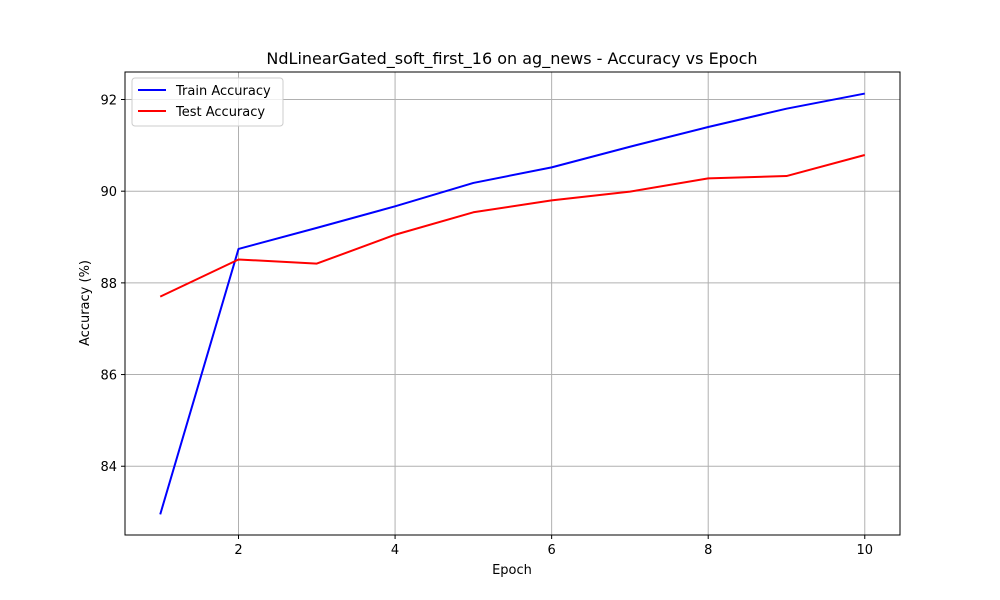 Image resolution: width=1000 pixels, height=600 pixels. What do you see at coordinates (238, 550) in the screenshot?
I see `x-tick-label: 2` at bounding box center [238, 550].